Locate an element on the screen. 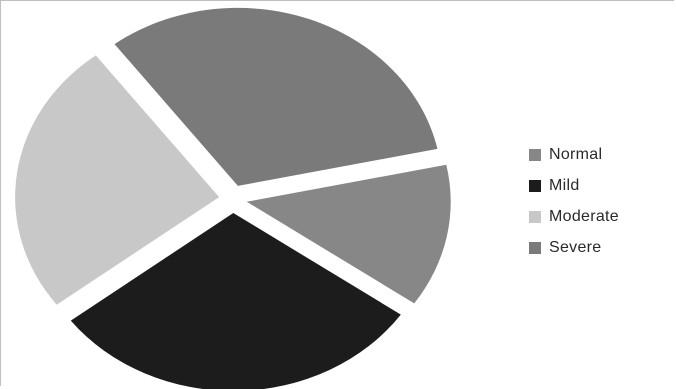 Image resolution: width=676 pixels, height=389 pixels. legend-swatch-mild is located at coordinates (535, 185).